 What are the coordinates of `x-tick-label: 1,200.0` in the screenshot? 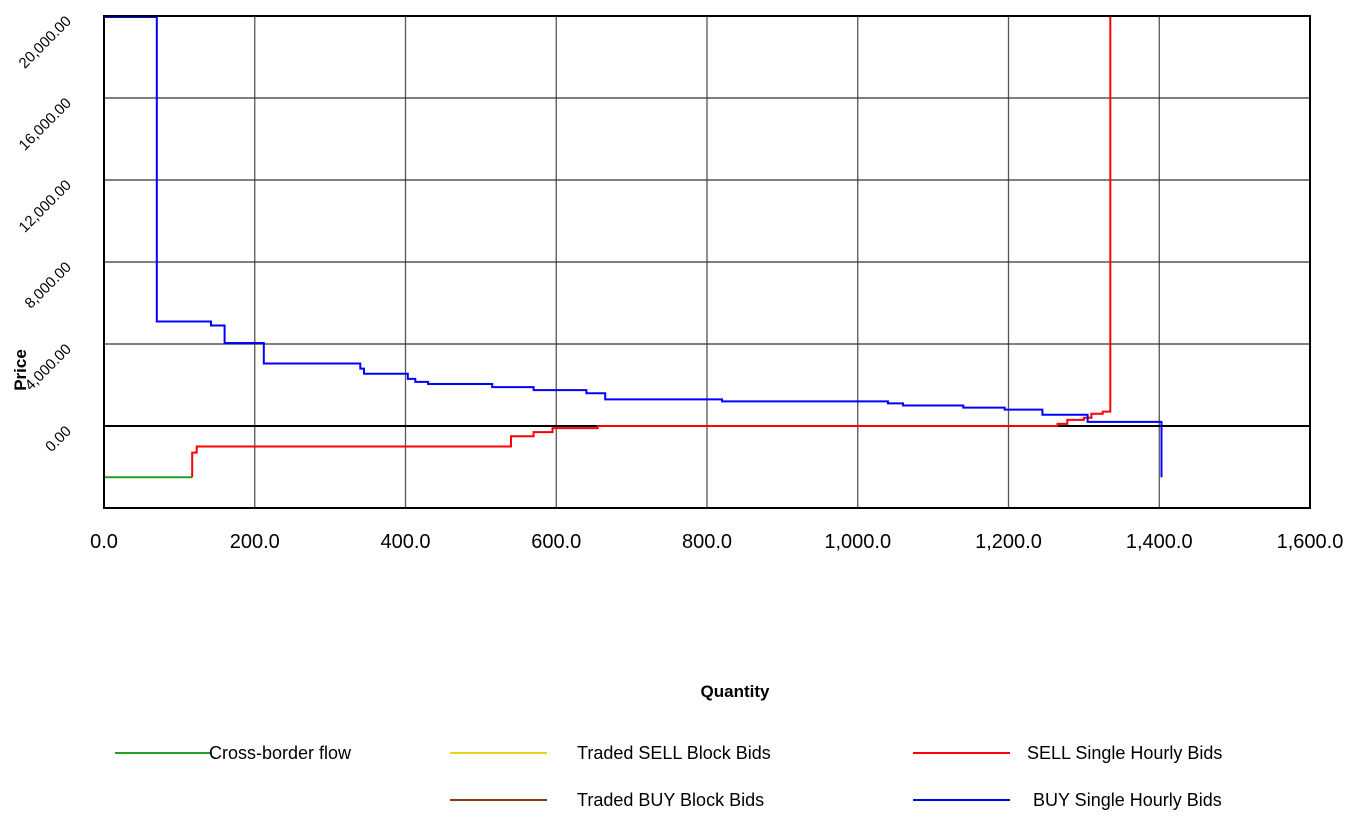 It's located at (1008, 542).